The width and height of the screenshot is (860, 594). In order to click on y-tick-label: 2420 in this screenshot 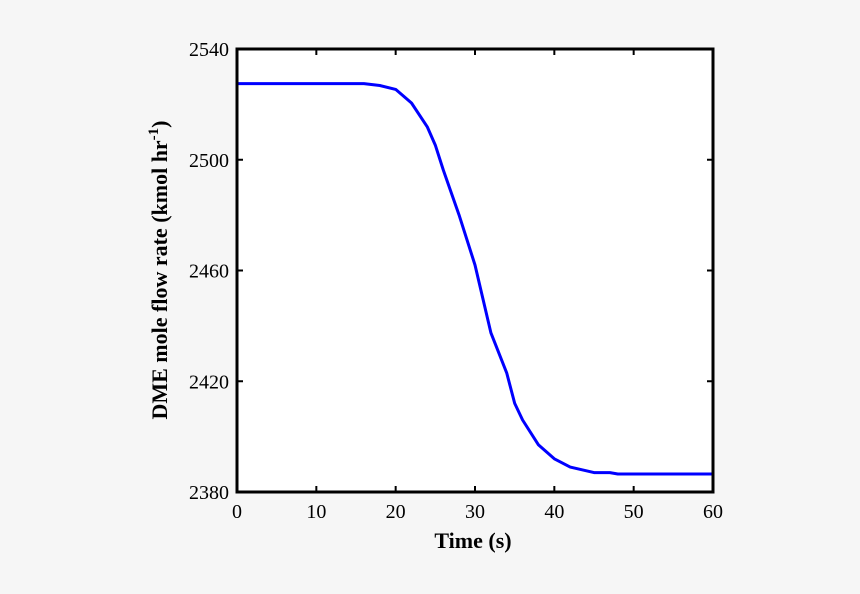, I will do `click(209, 382)`.